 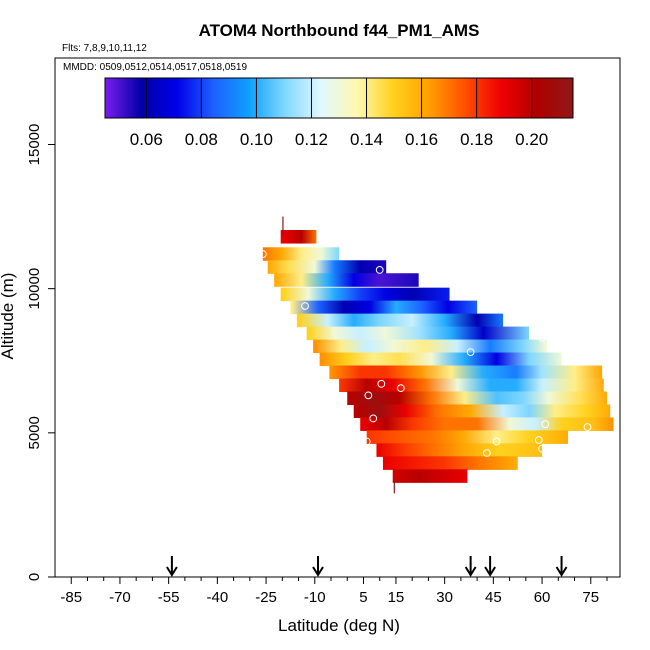 What do you see at coordinates (120, 597) in the screenshot?
I see `x-tick-label: -70` at bounding box center [120, 597].